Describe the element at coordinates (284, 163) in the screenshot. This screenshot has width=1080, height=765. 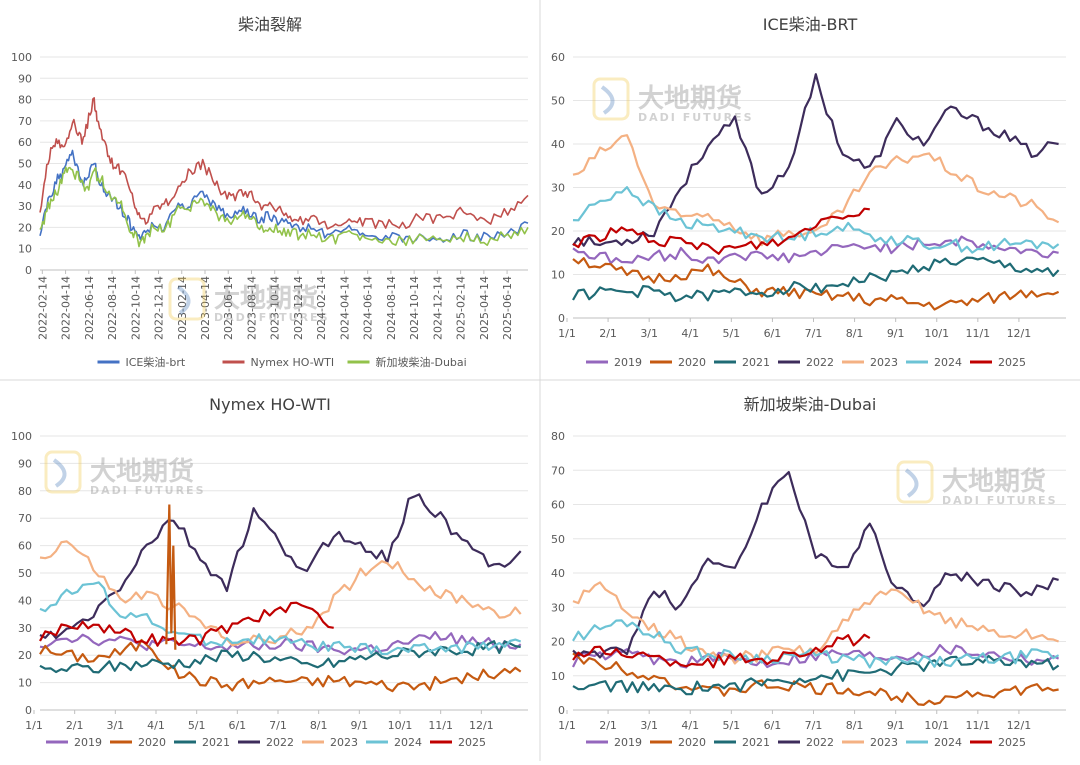
I see `series-line-Nymex HO-WTI` at that location.